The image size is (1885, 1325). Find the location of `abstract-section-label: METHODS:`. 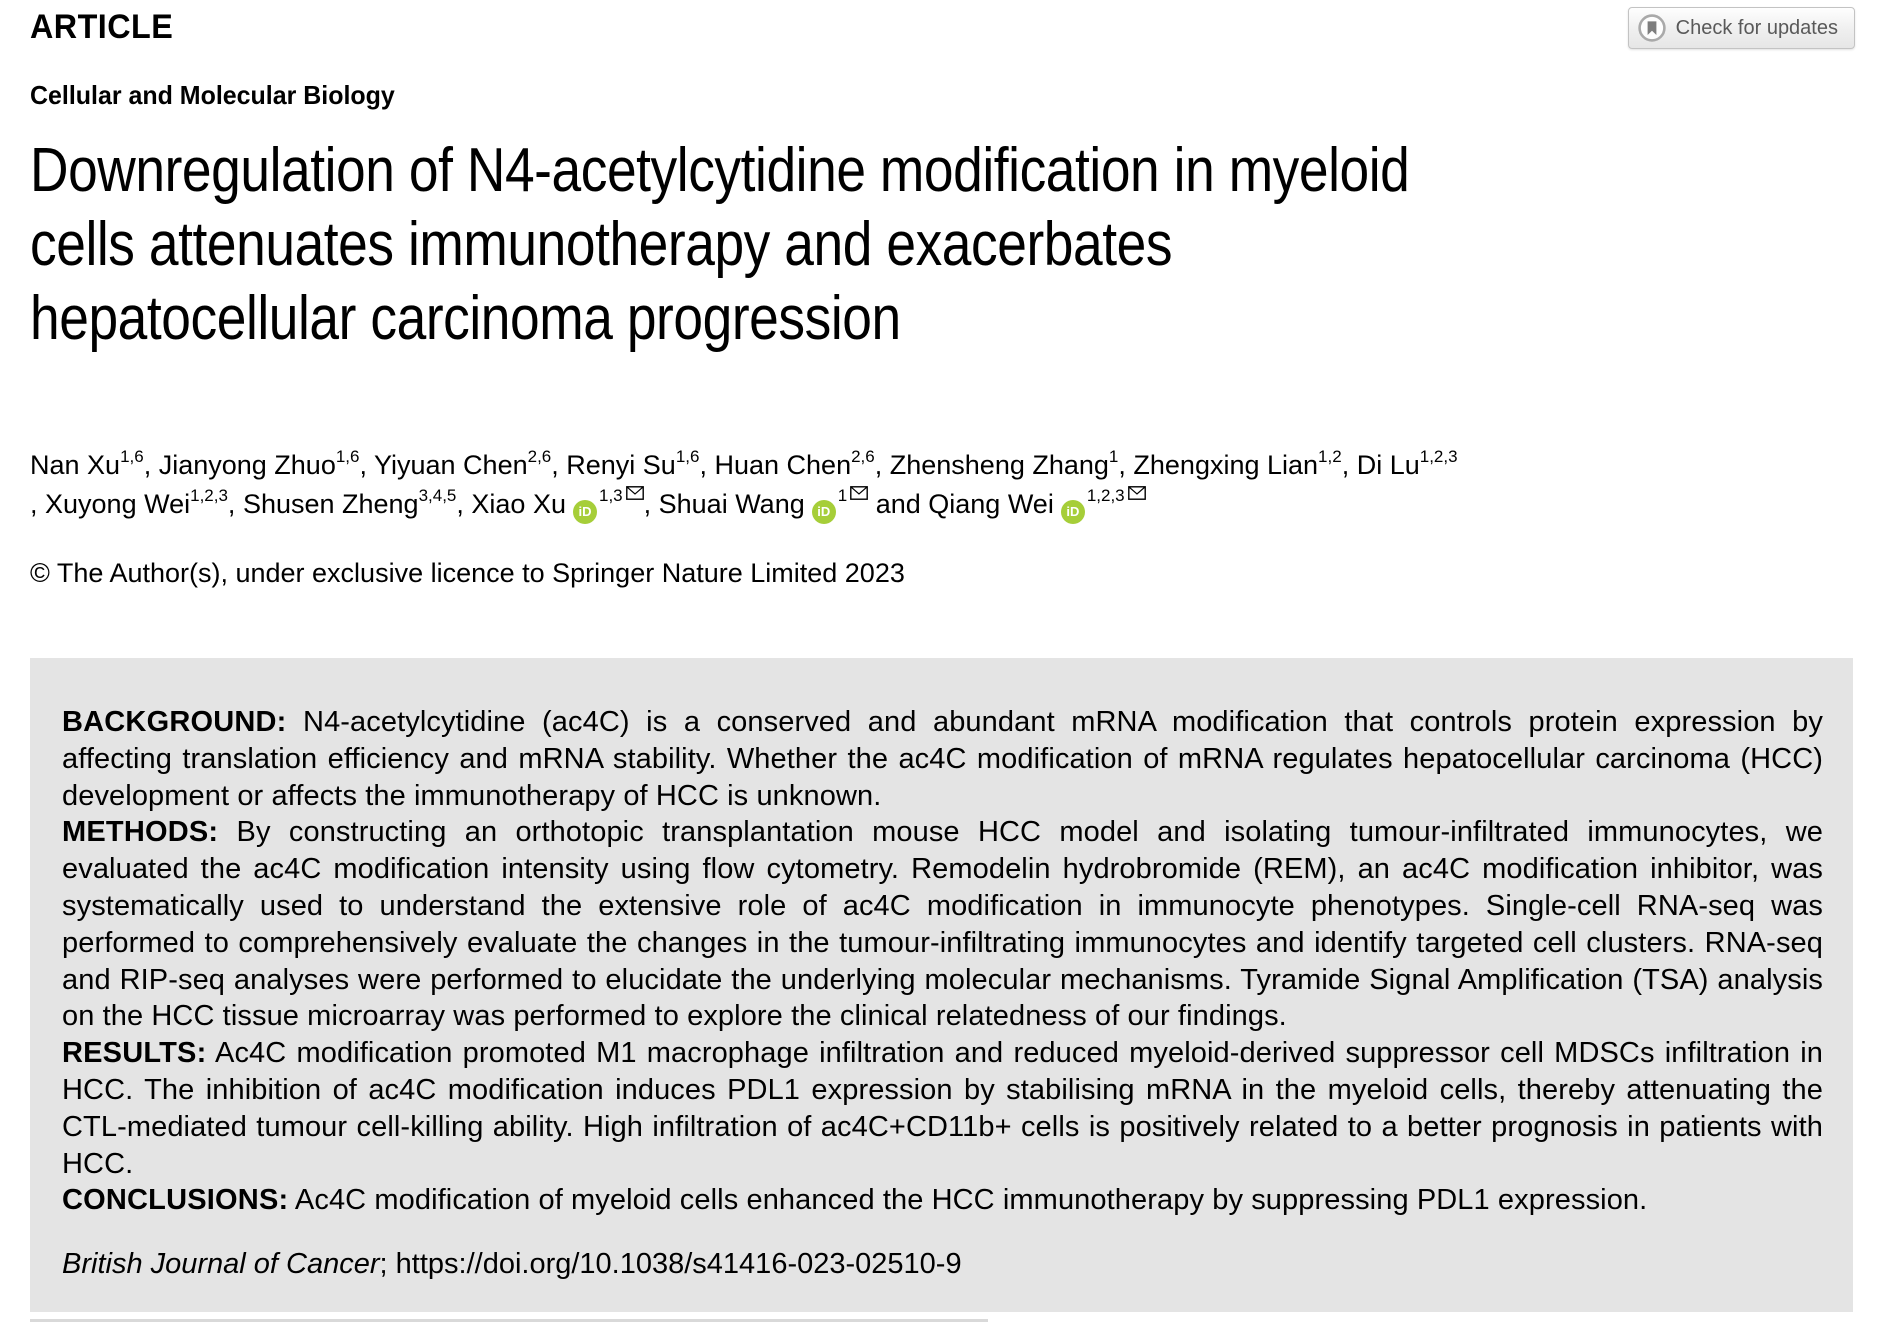

abstract-section-label: METHODS: is located at coordinates (140, 832).